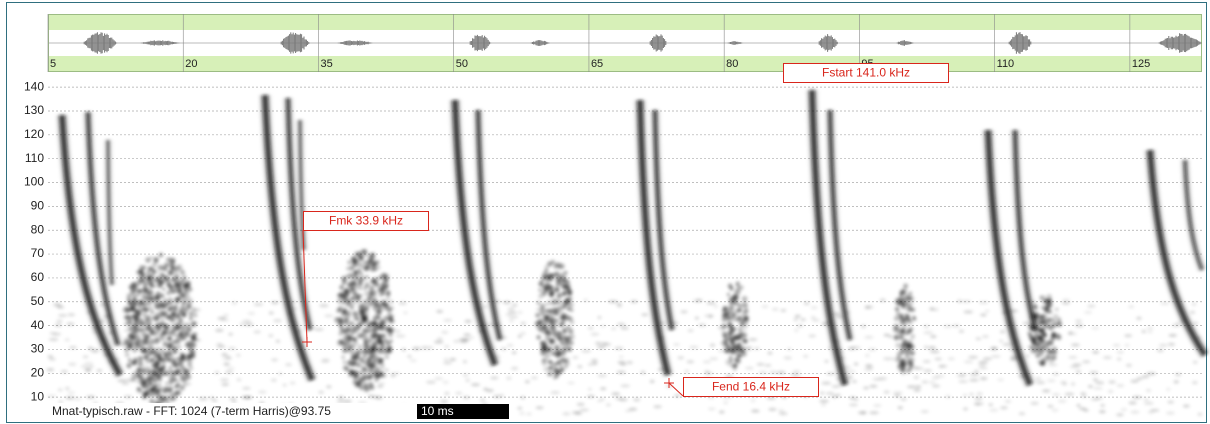 This screenshot has width=1210, height=424. I want to click on frequency-tick-label: 140, so click(34, 86).